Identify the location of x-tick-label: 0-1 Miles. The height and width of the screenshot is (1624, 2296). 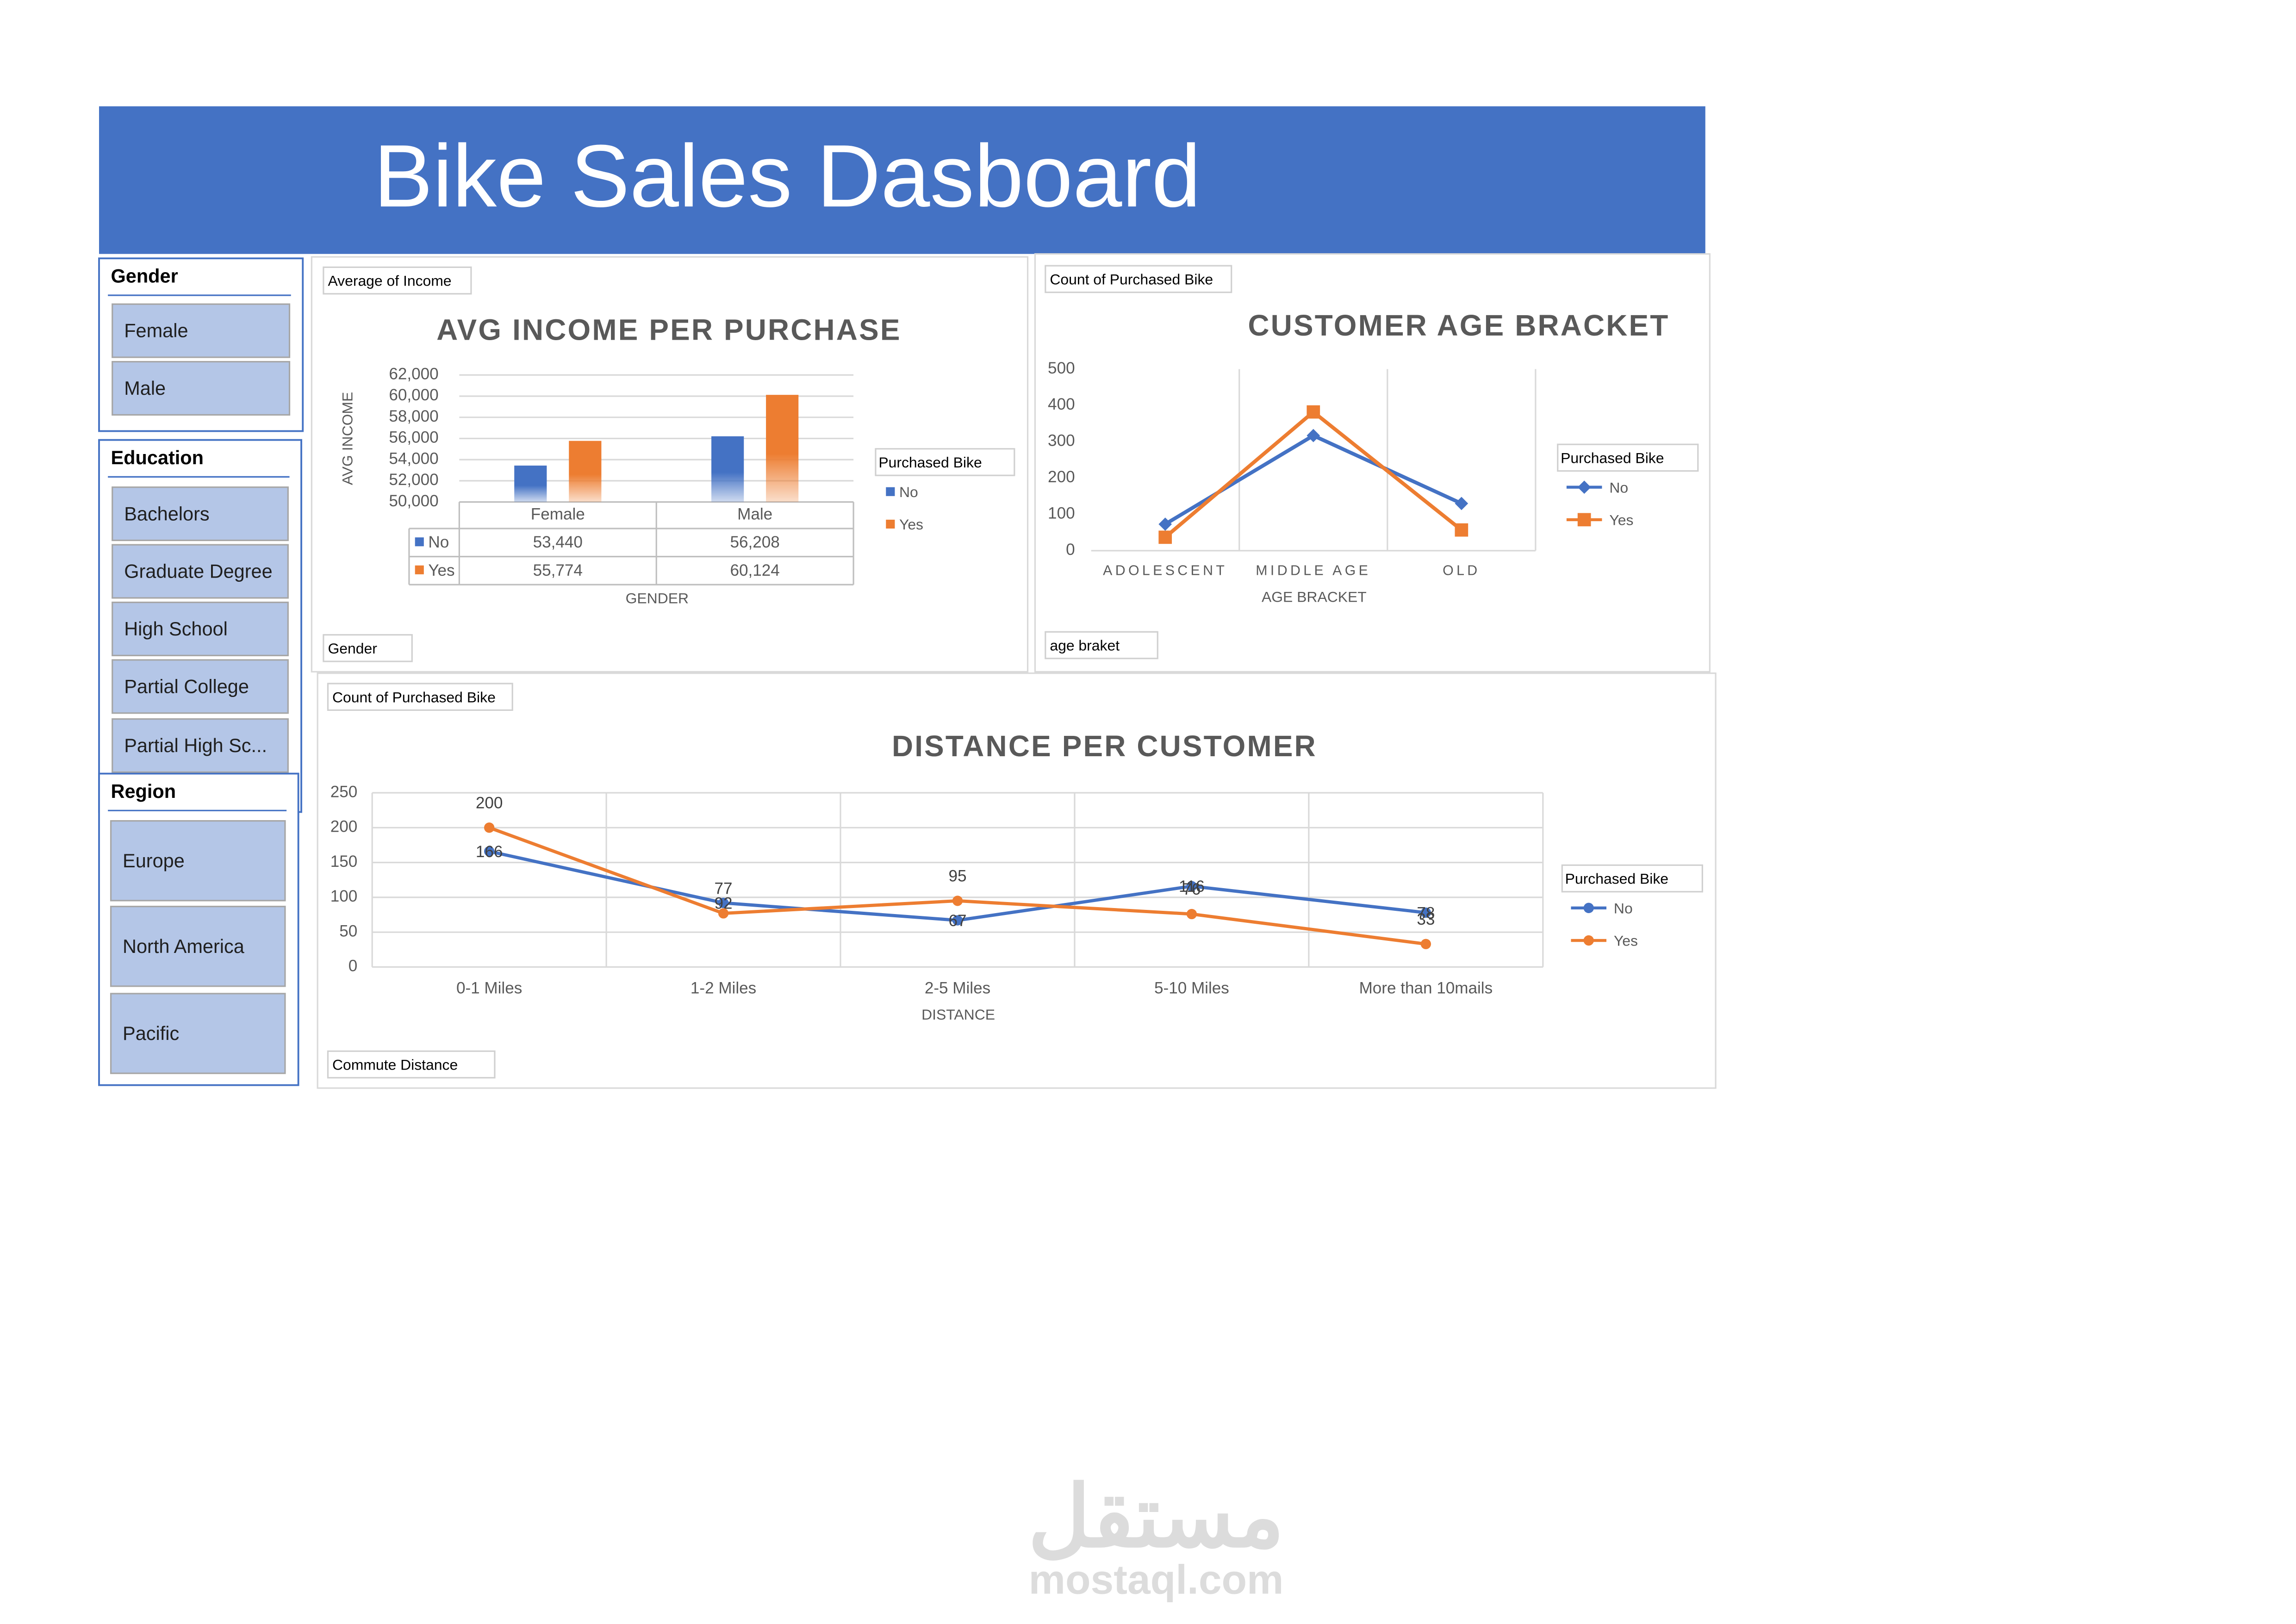
(489, 988).